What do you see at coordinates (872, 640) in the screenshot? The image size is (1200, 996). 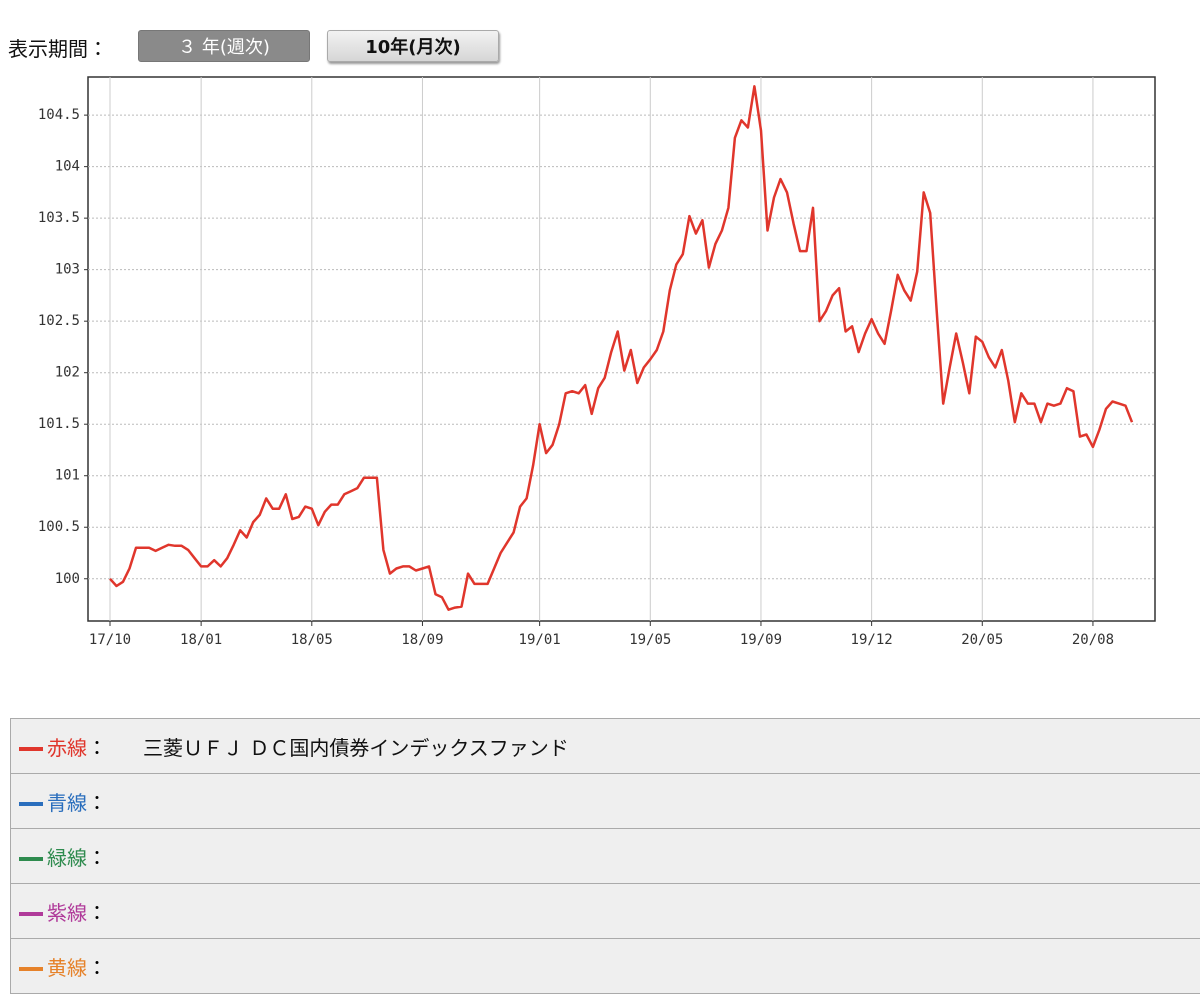 I see `x-tick-label: 19/12` at bounding box center [872, 640].